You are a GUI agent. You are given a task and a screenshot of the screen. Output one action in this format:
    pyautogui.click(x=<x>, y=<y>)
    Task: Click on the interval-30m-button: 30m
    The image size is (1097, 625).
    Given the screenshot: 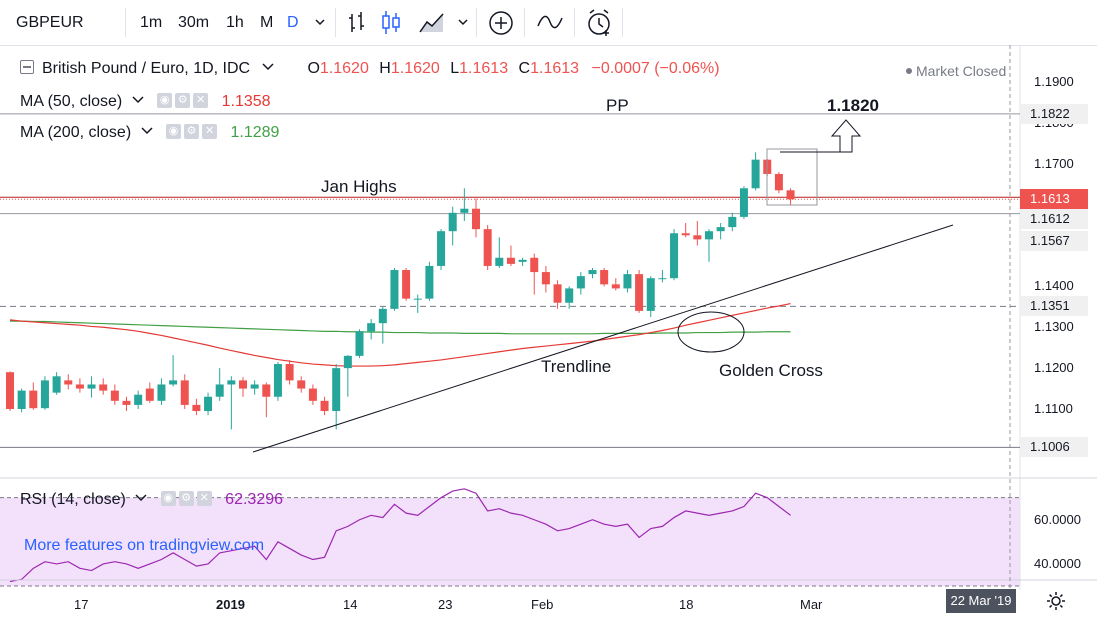 What is the action you would take?
    pyautogui.click(x=194, y=22)
    